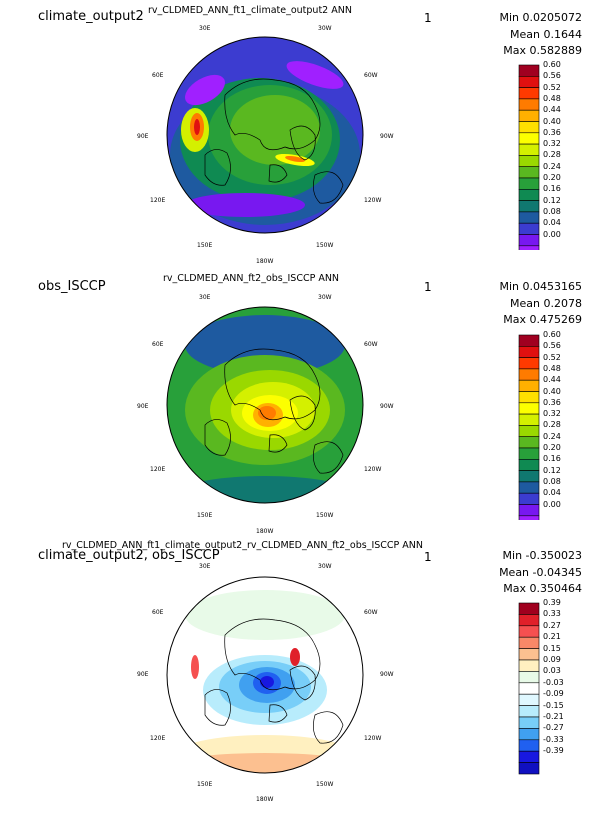 Image resolution: width=606 pixels, height=814 pixels. I want to click on case-label: obs_ISCCP, so click(72, 286).